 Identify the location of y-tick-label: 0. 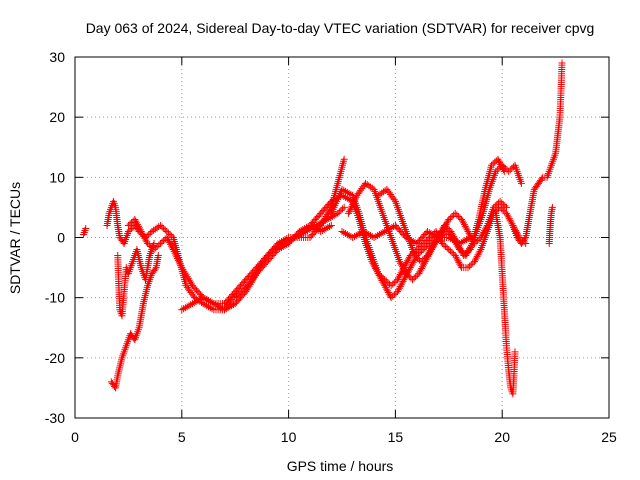
(61, 238).